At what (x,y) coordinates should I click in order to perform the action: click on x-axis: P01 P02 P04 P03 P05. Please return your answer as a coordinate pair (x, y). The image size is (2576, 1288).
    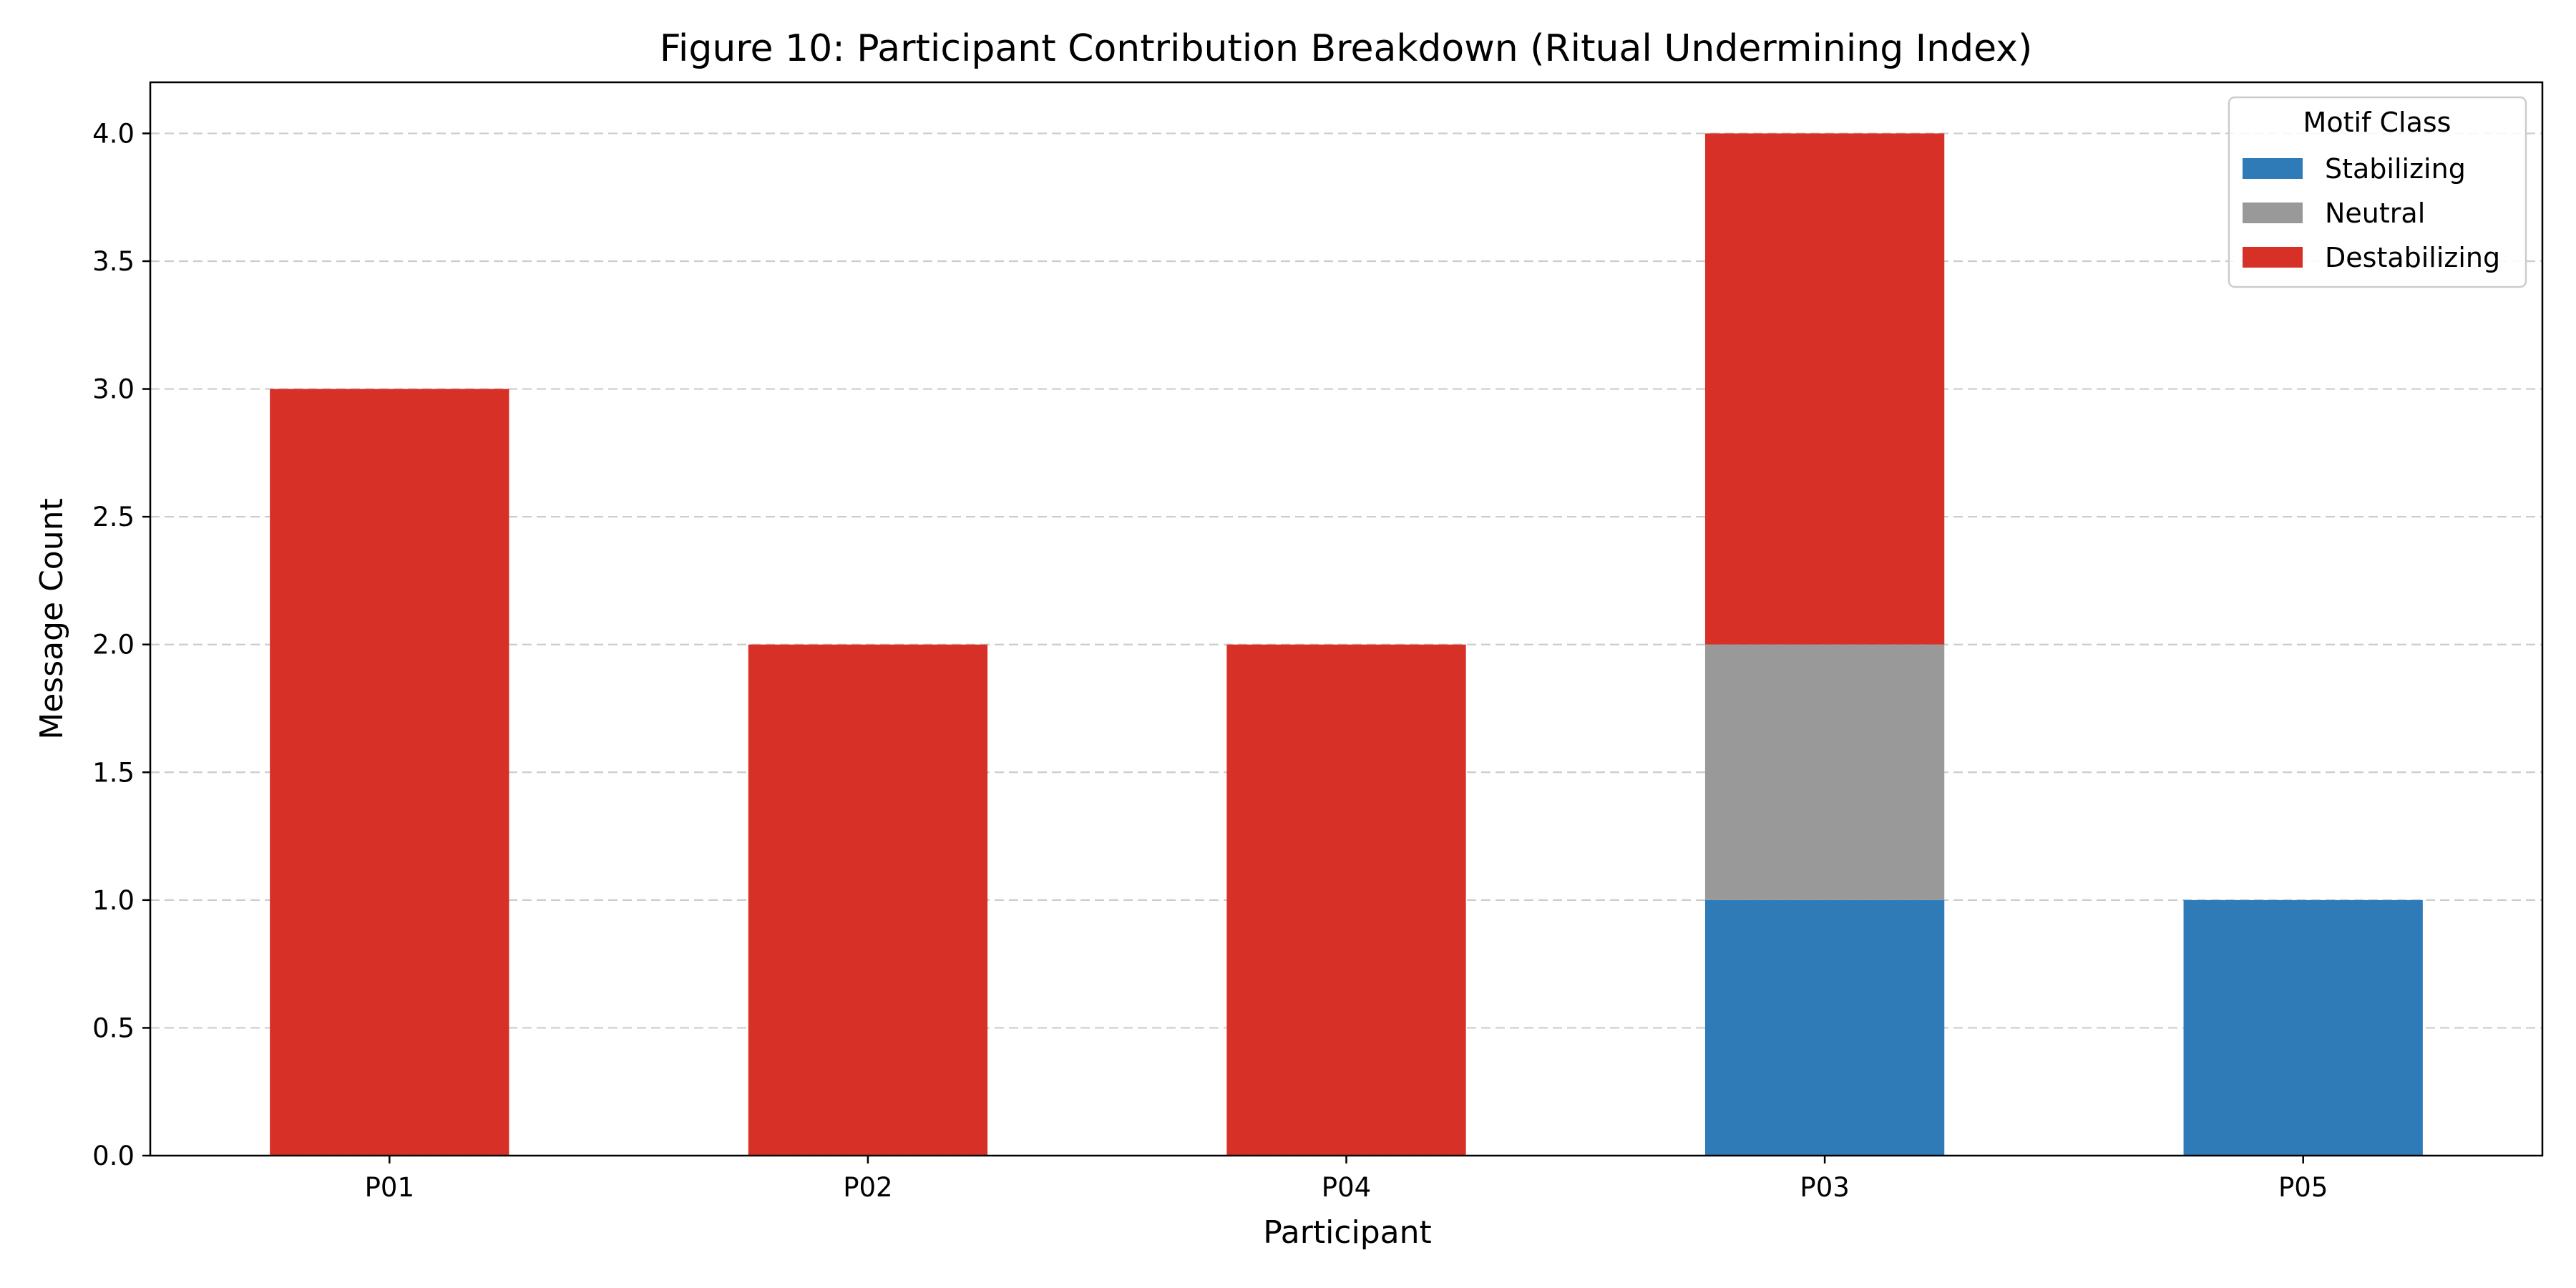
    Looking at the image, I should click on (1346, 1179).